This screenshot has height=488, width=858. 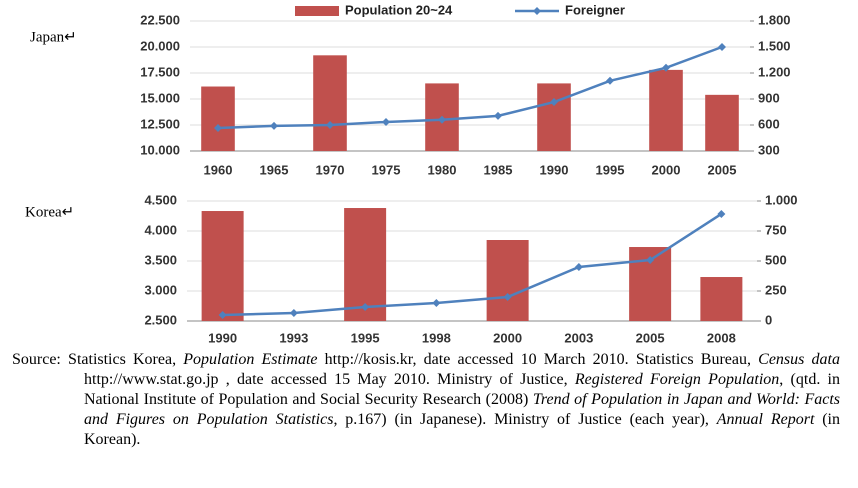 What do you see at coordinates (769, 149) in the screenshot?
I see `y2-tick-label: 300` at bounding box center [769, 149].